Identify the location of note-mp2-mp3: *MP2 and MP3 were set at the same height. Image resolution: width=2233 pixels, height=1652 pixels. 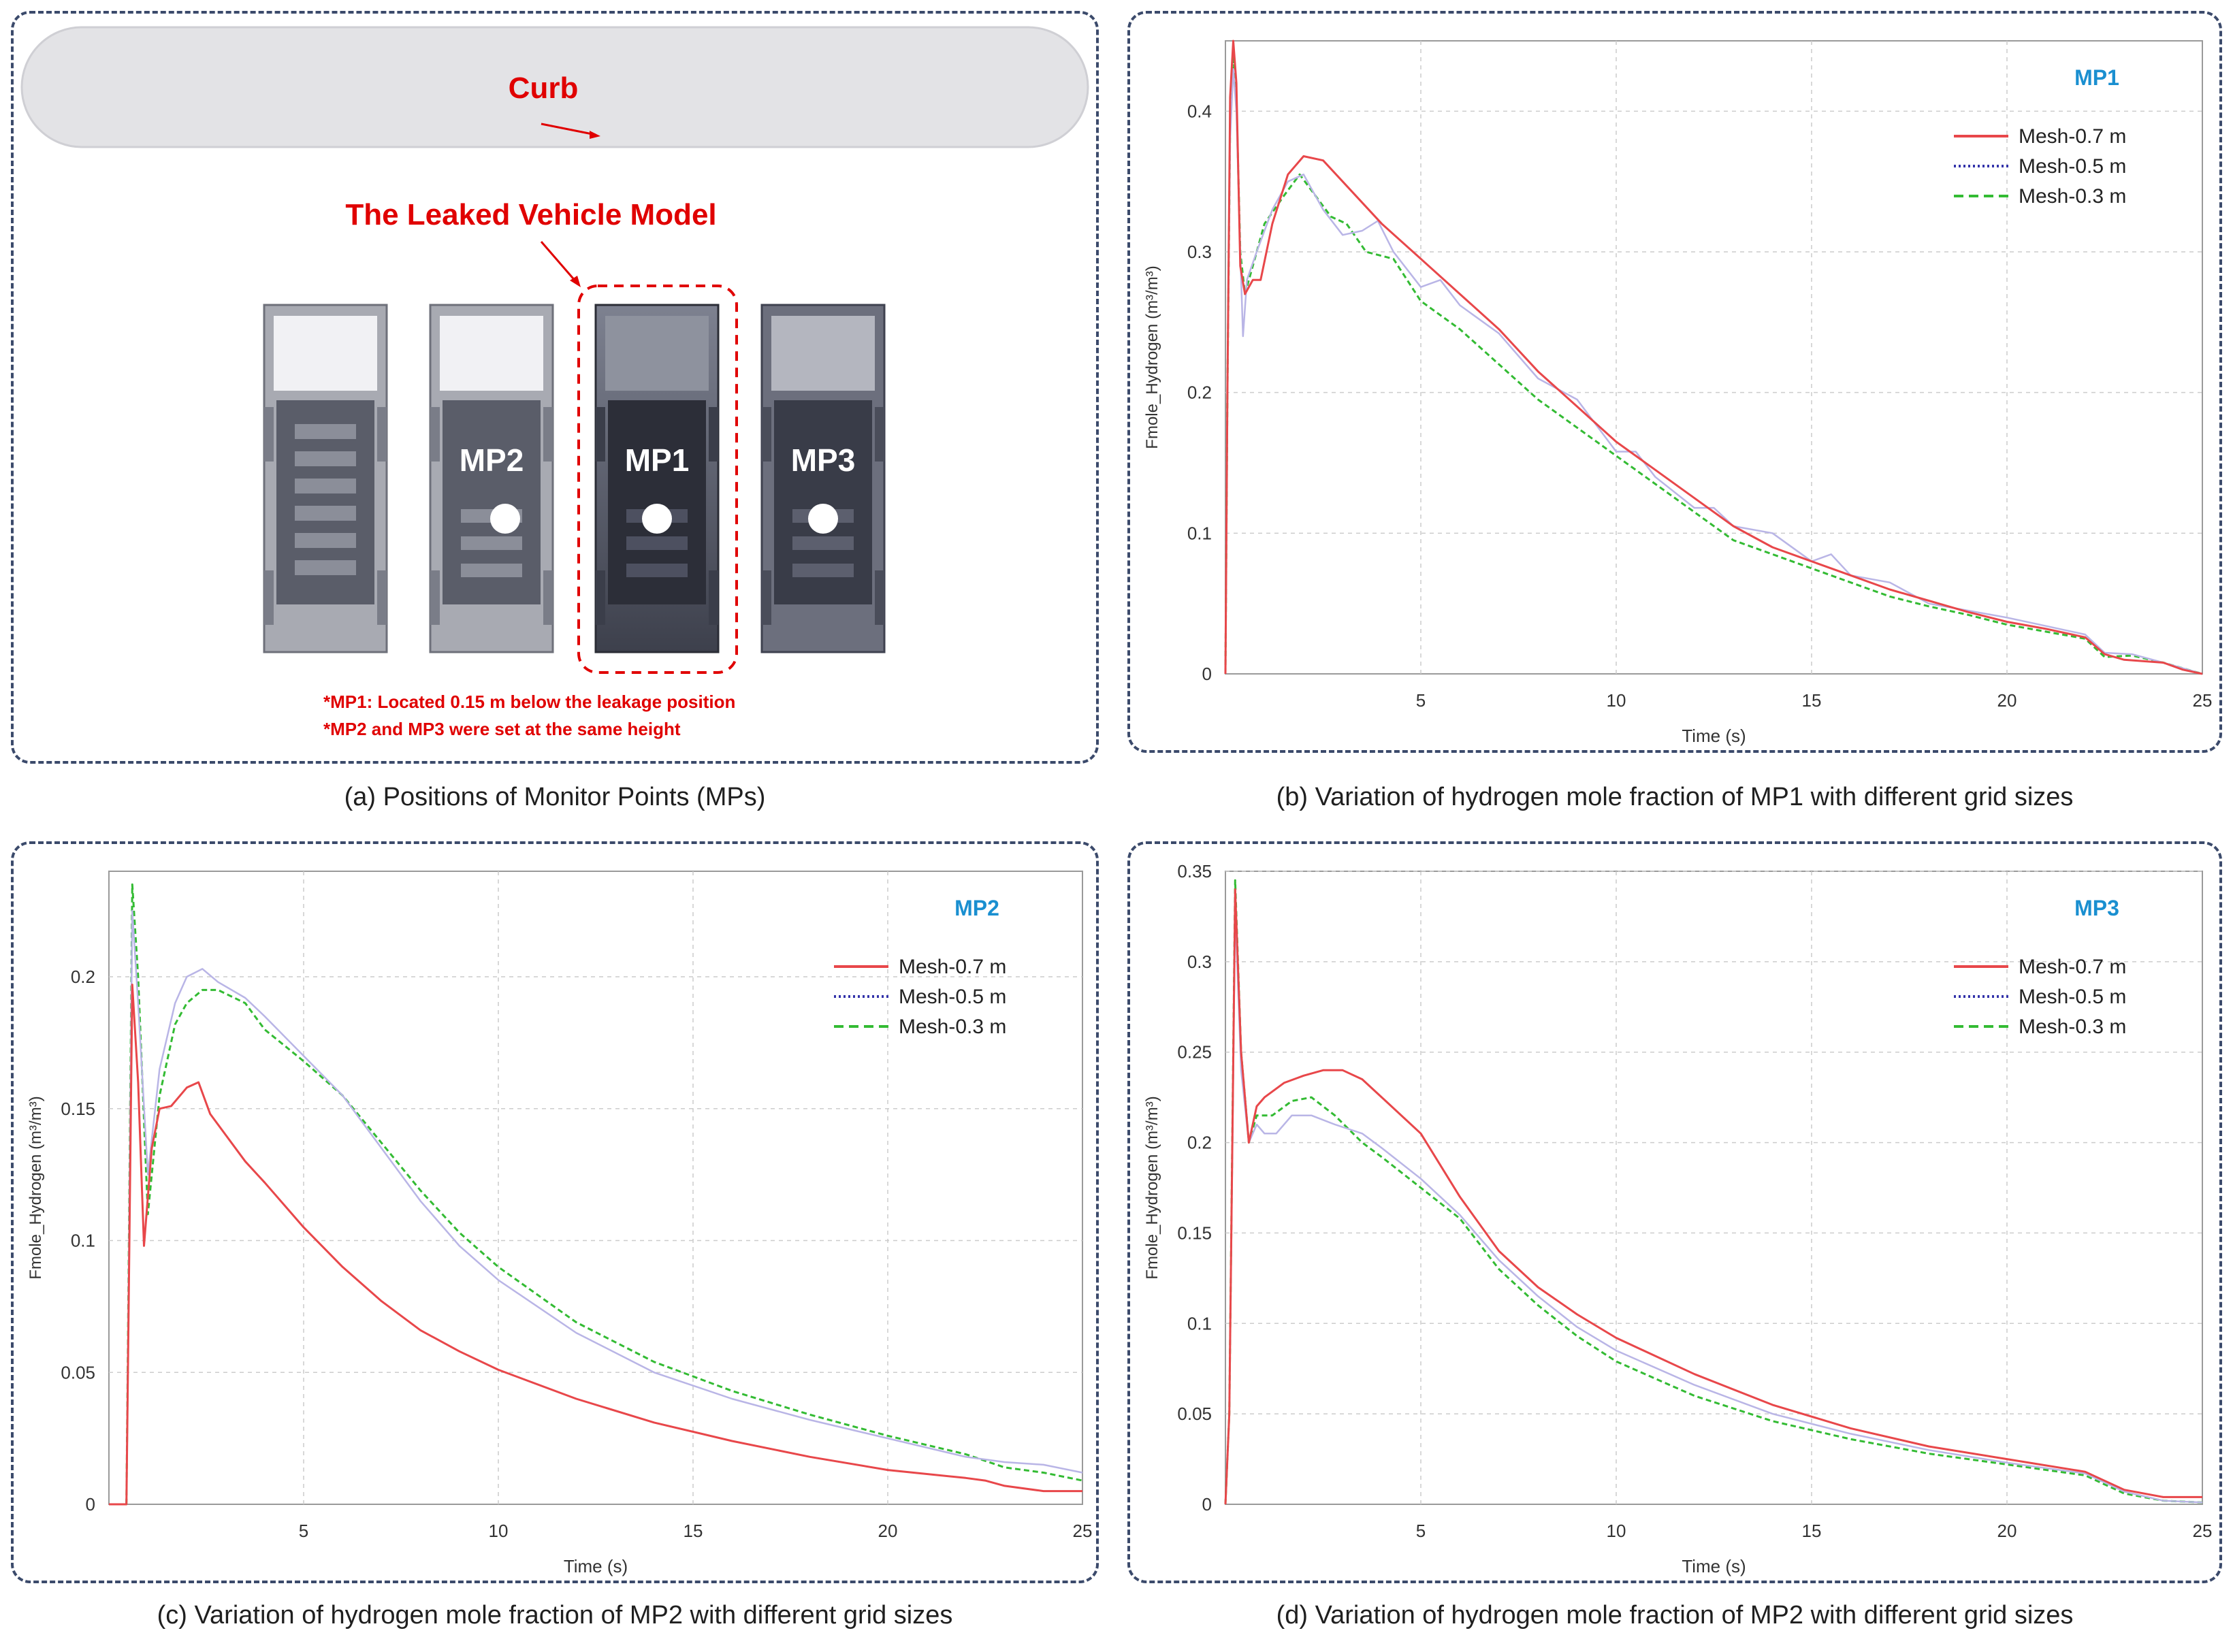
(502, 729).